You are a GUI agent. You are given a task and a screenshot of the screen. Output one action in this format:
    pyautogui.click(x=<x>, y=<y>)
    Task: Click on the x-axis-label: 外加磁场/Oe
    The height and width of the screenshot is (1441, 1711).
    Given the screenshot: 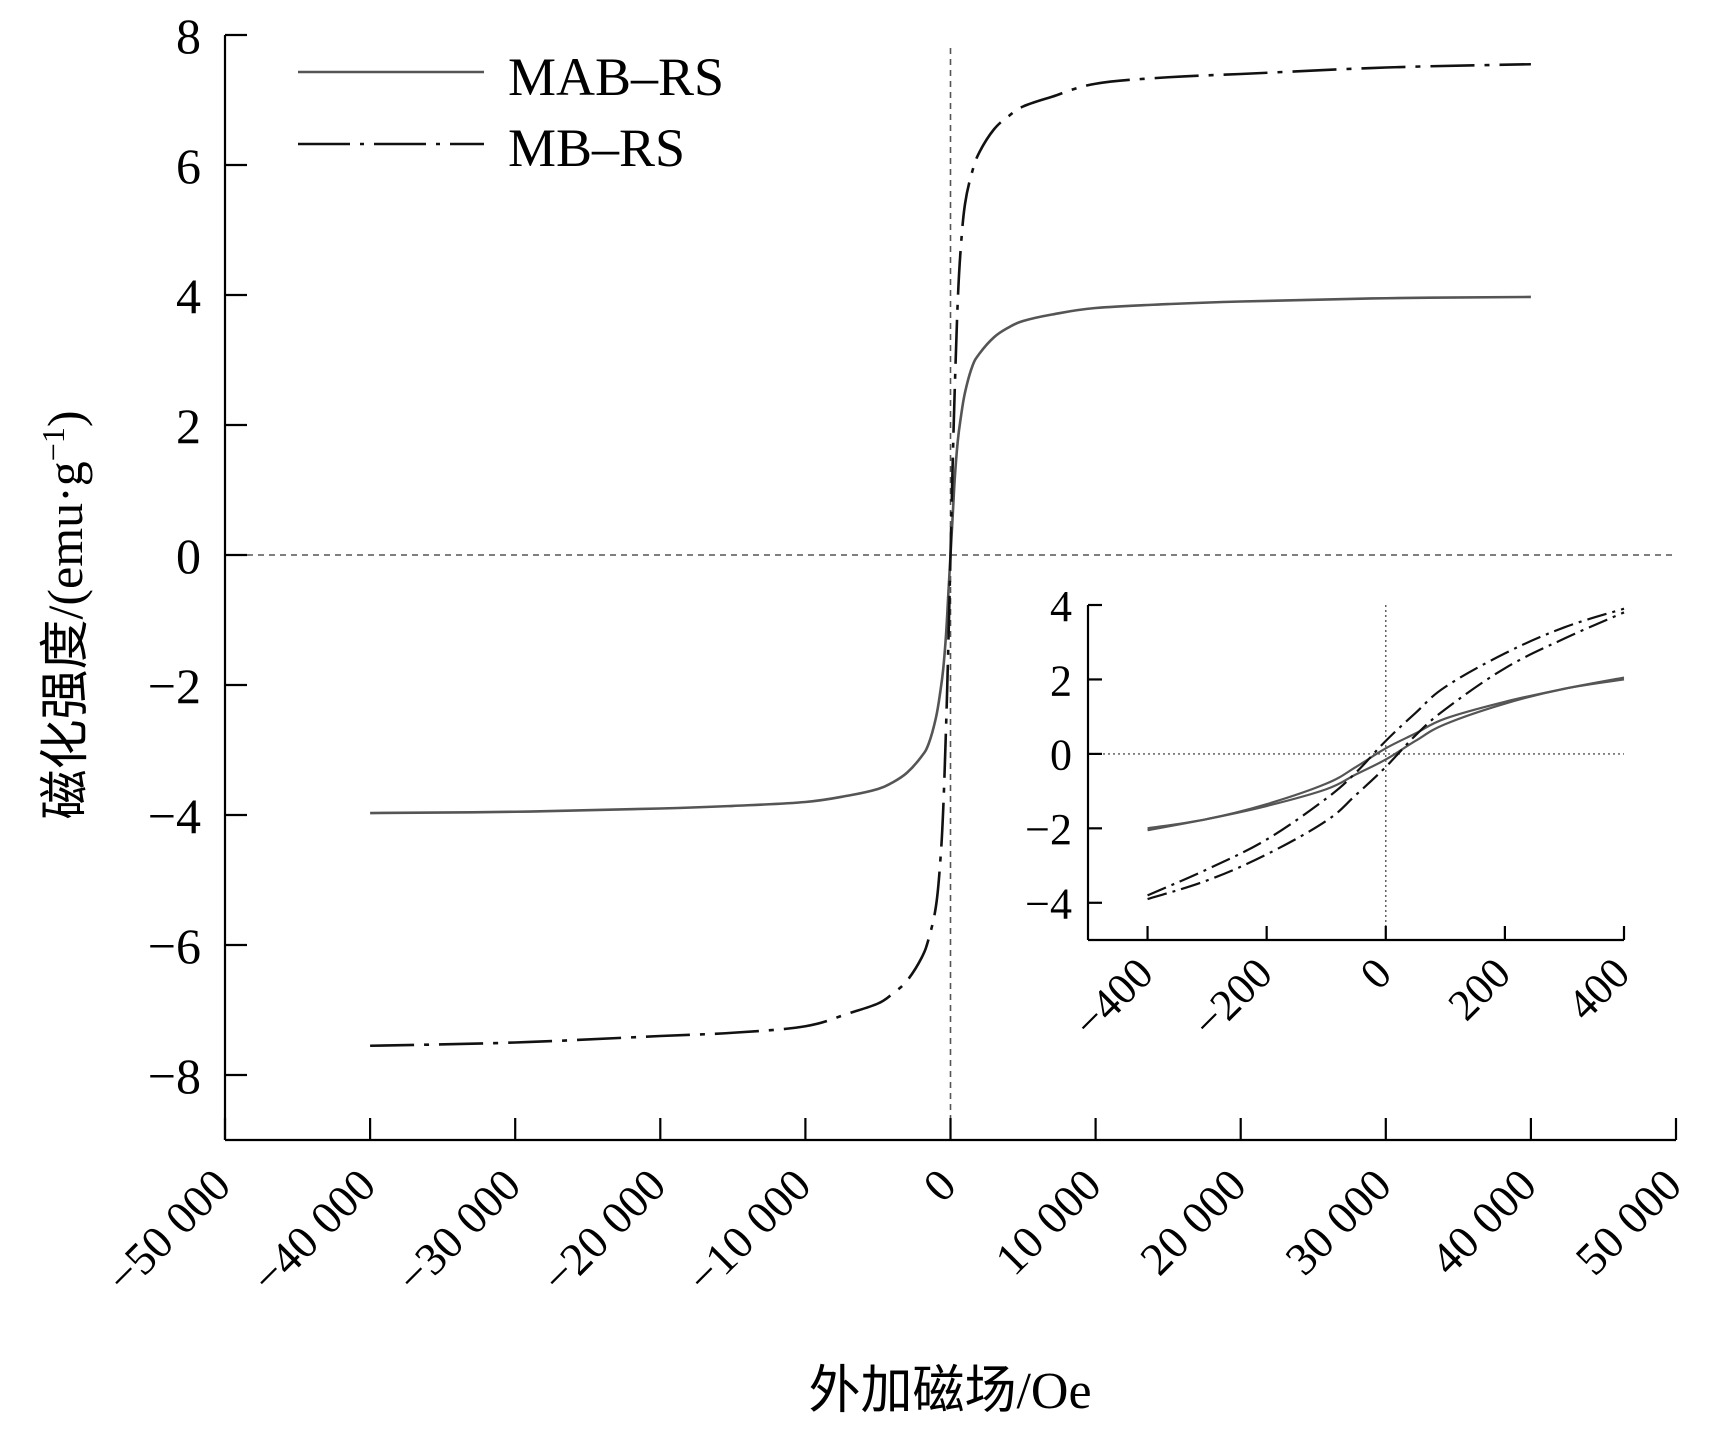 What is the action you would take?
    pyautogui.click(x=949, y=1391)
    